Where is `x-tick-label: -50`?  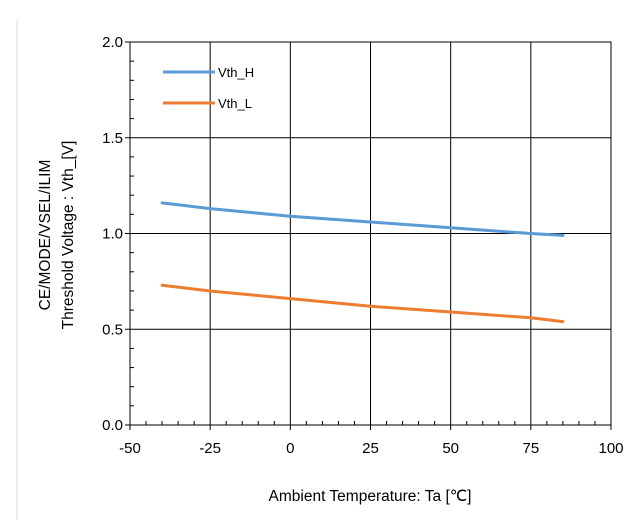
x-tick-label: -50 is located at coordinates (130, 448).